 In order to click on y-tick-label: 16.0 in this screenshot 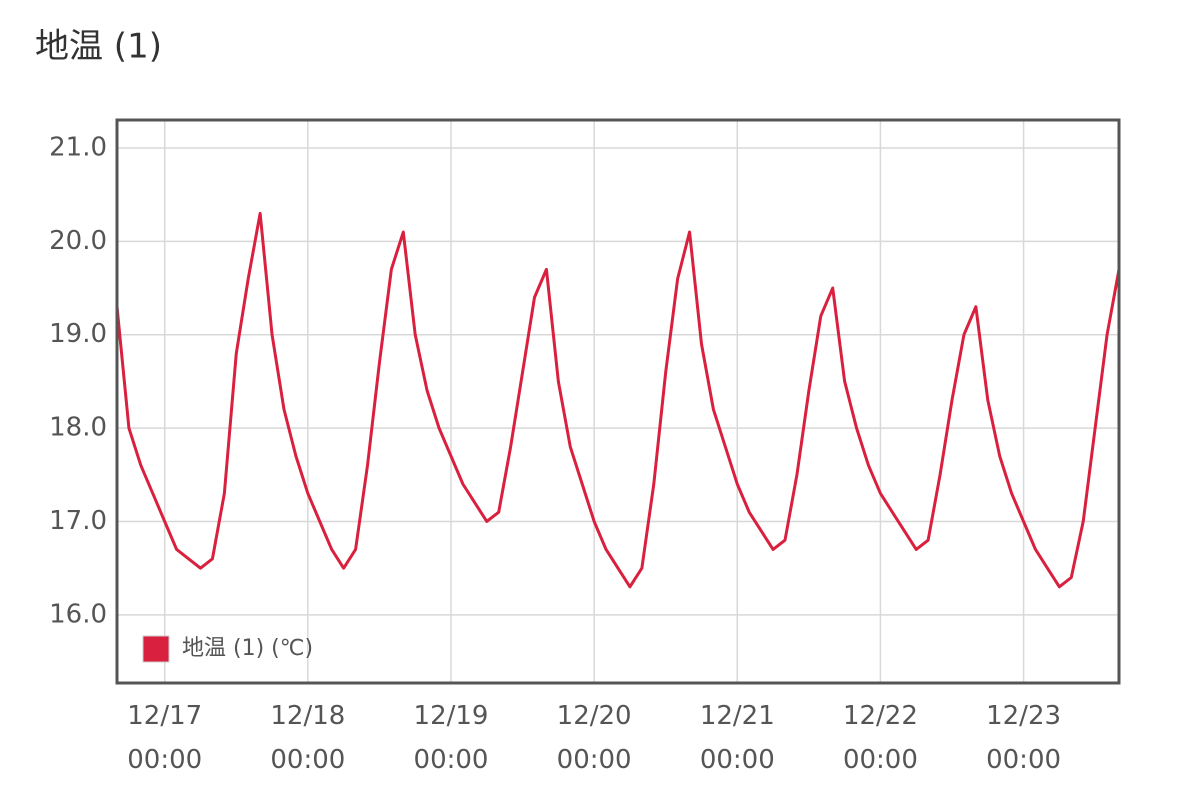, I will do `click(78, 614)`.